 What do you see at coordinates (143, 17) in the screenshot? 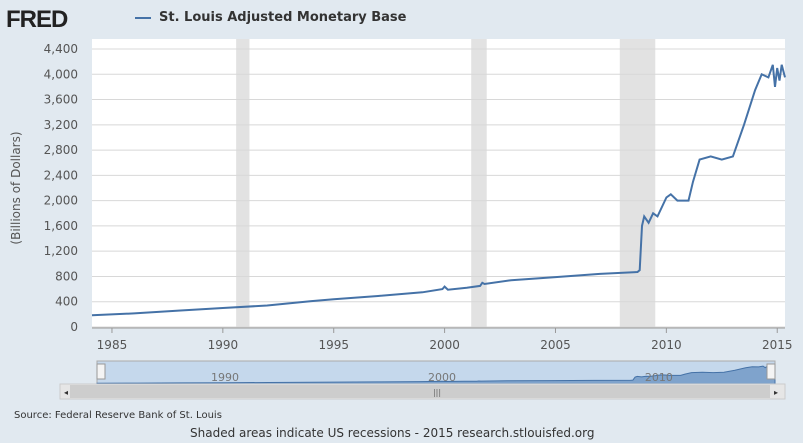
I see `legend-swatch` at bounding box center [143, 17].